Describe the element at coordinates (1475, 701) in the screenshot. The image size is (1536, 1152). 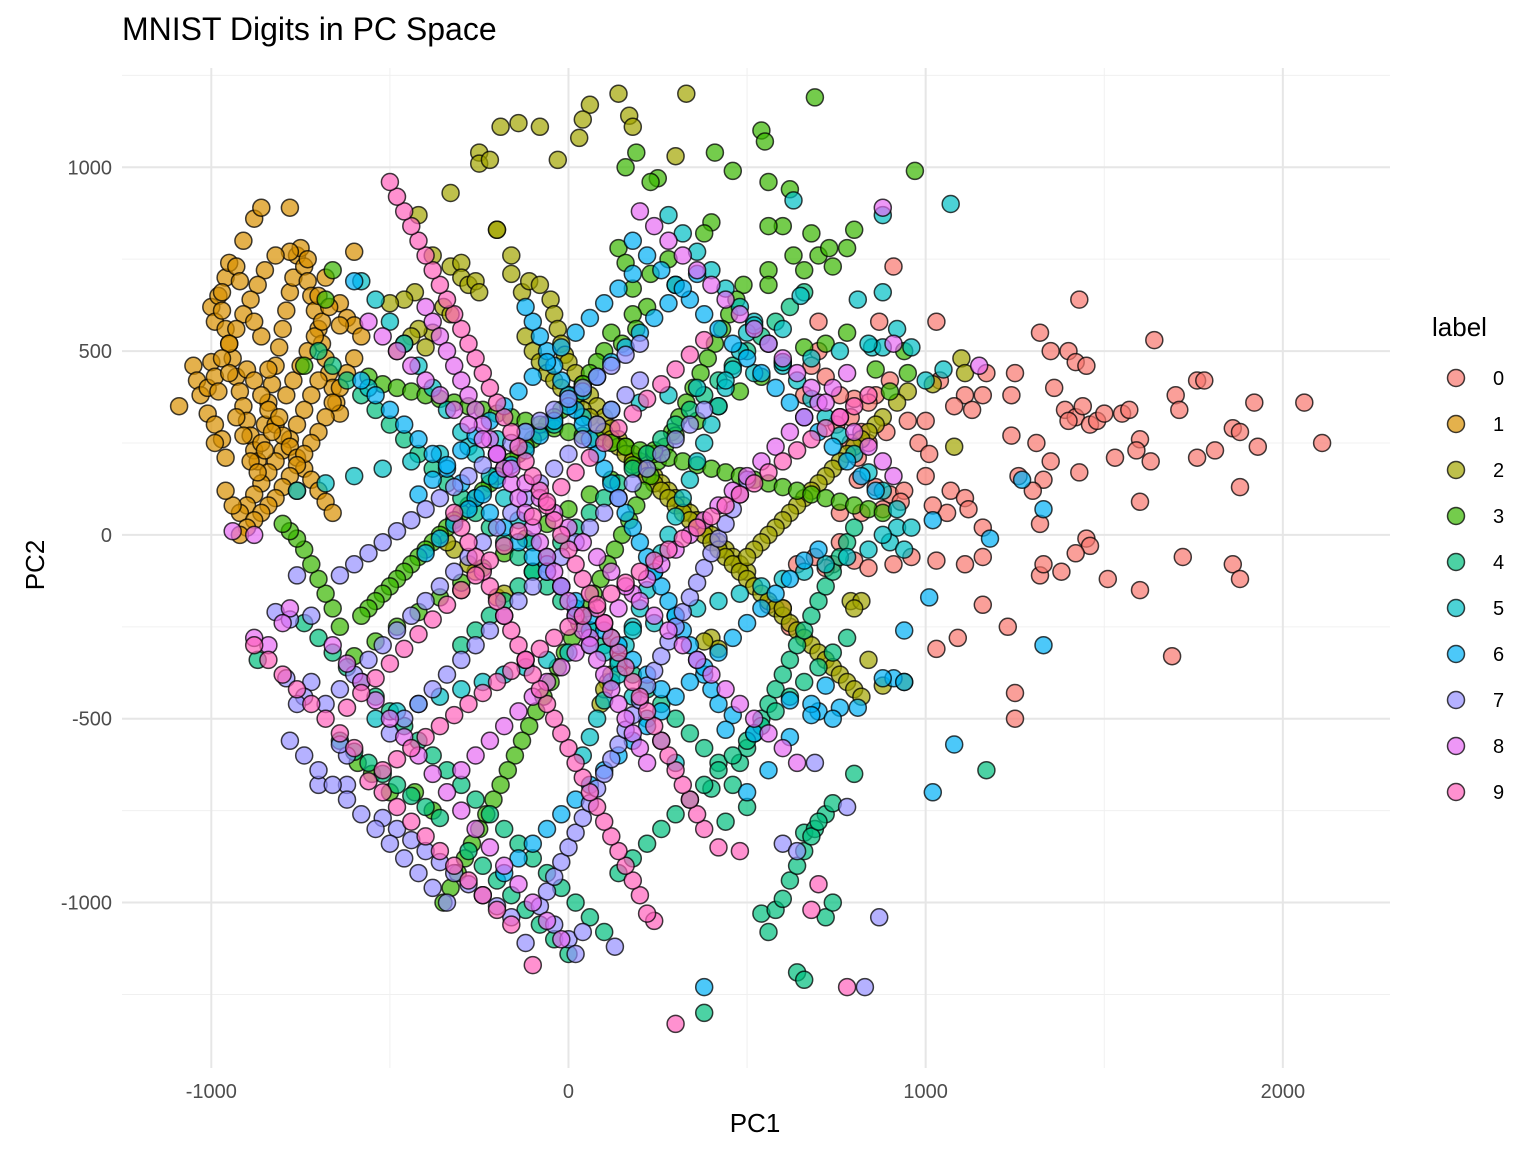
I see `legend-item-7: 7` at that location.